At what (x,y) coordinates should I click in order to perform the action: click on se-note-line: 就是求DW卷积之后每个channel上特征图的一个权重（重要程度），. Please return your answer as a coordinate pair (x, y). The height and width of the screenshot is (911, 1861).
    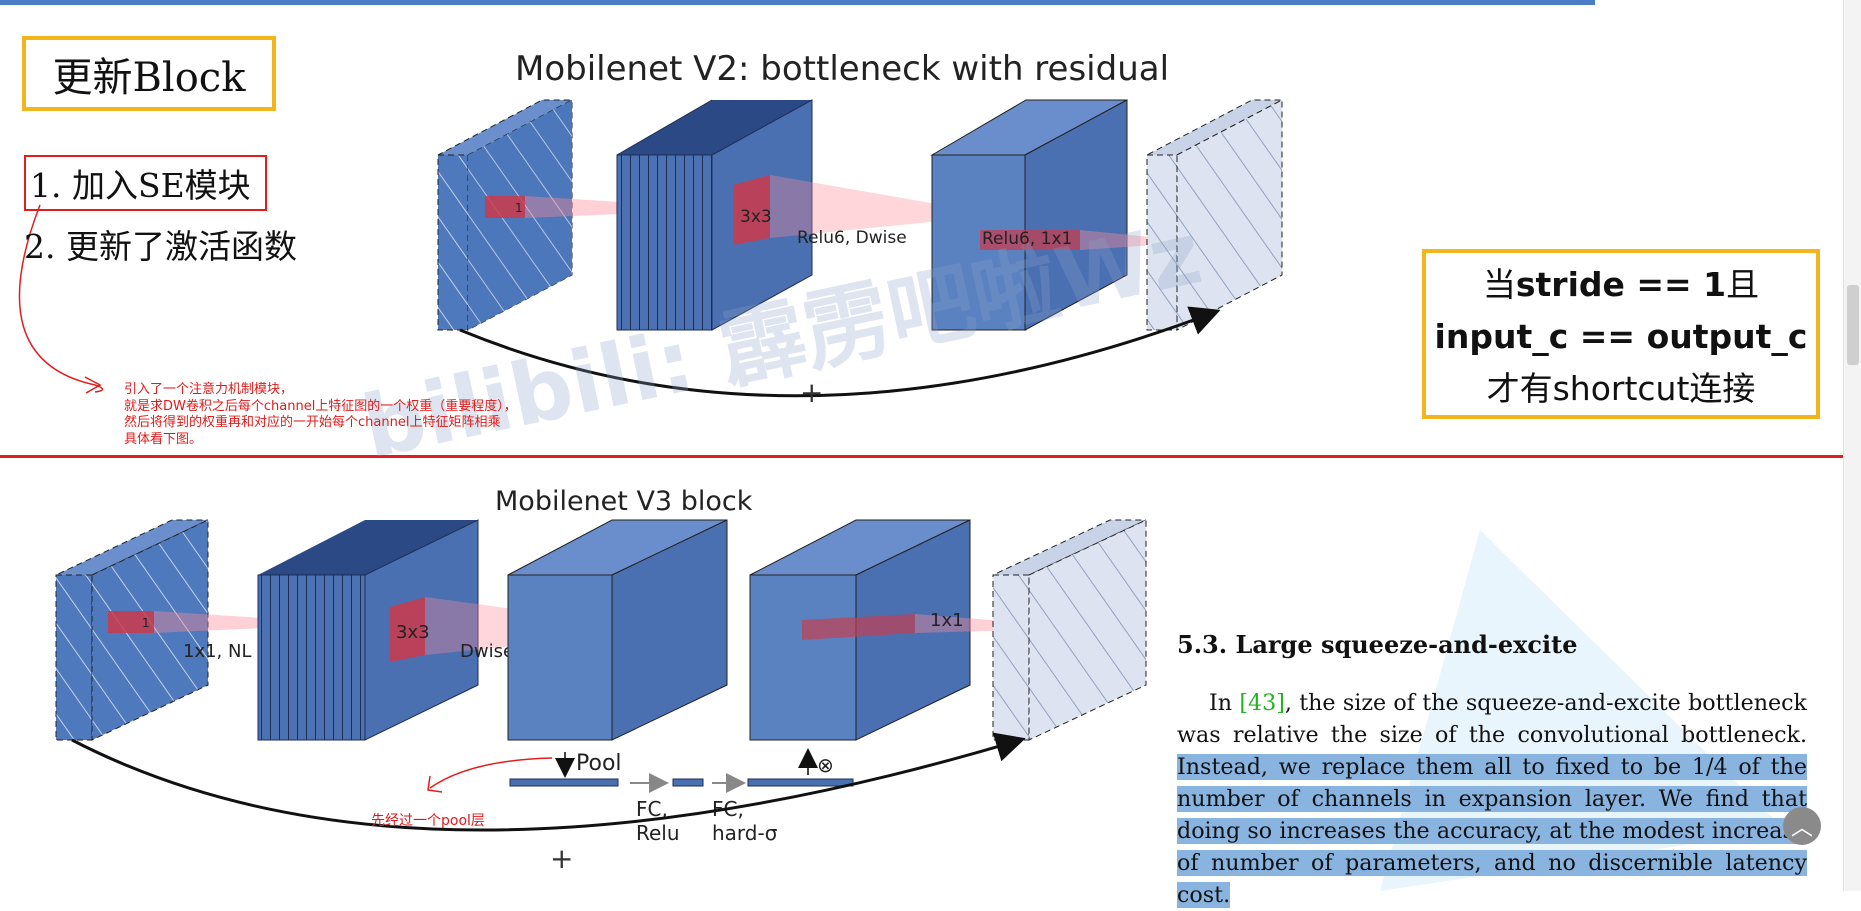
    Looking at the image, I should click on (320, 406).